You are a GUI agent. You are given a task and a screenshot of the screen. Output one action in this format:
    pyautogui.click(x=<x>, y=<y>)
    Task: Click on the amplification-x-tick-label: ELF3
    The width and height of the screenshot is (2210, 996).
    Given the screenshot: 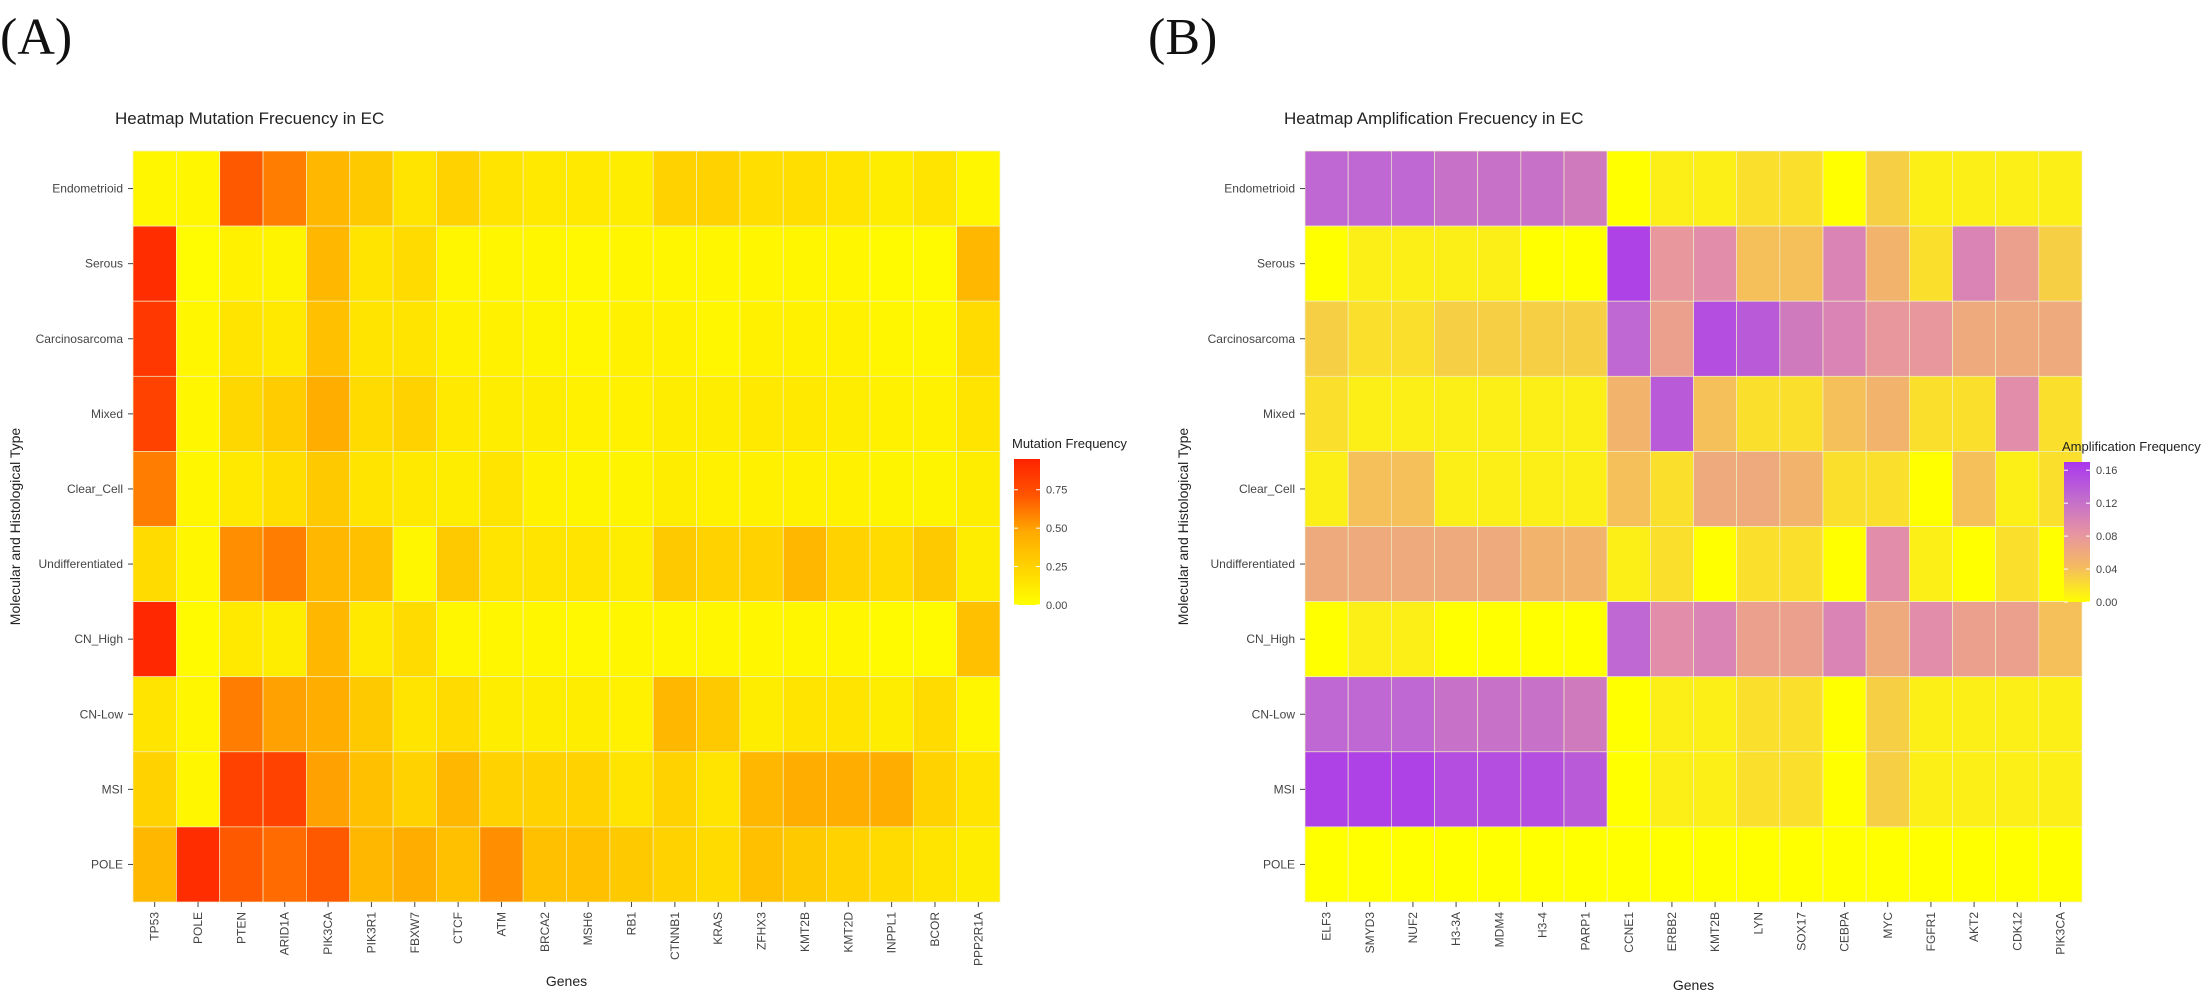 What is the action you would take?
    pyautogui.click(x=1327, y=926)
    